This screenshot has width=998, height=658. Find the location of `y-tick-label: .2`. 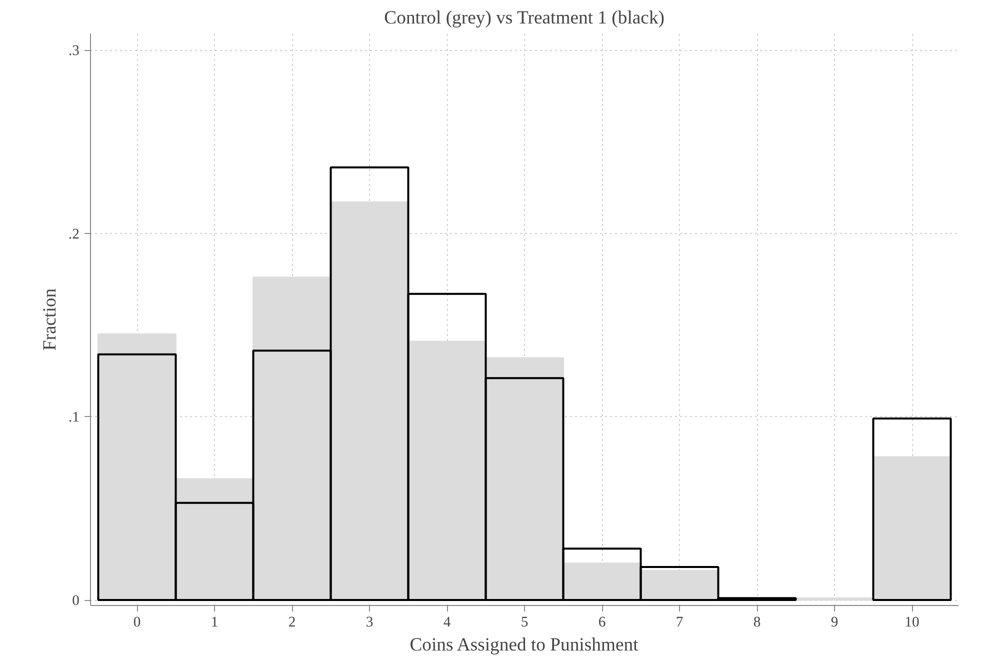

y-tick-label: .2 is located at coordinates (74, 234).